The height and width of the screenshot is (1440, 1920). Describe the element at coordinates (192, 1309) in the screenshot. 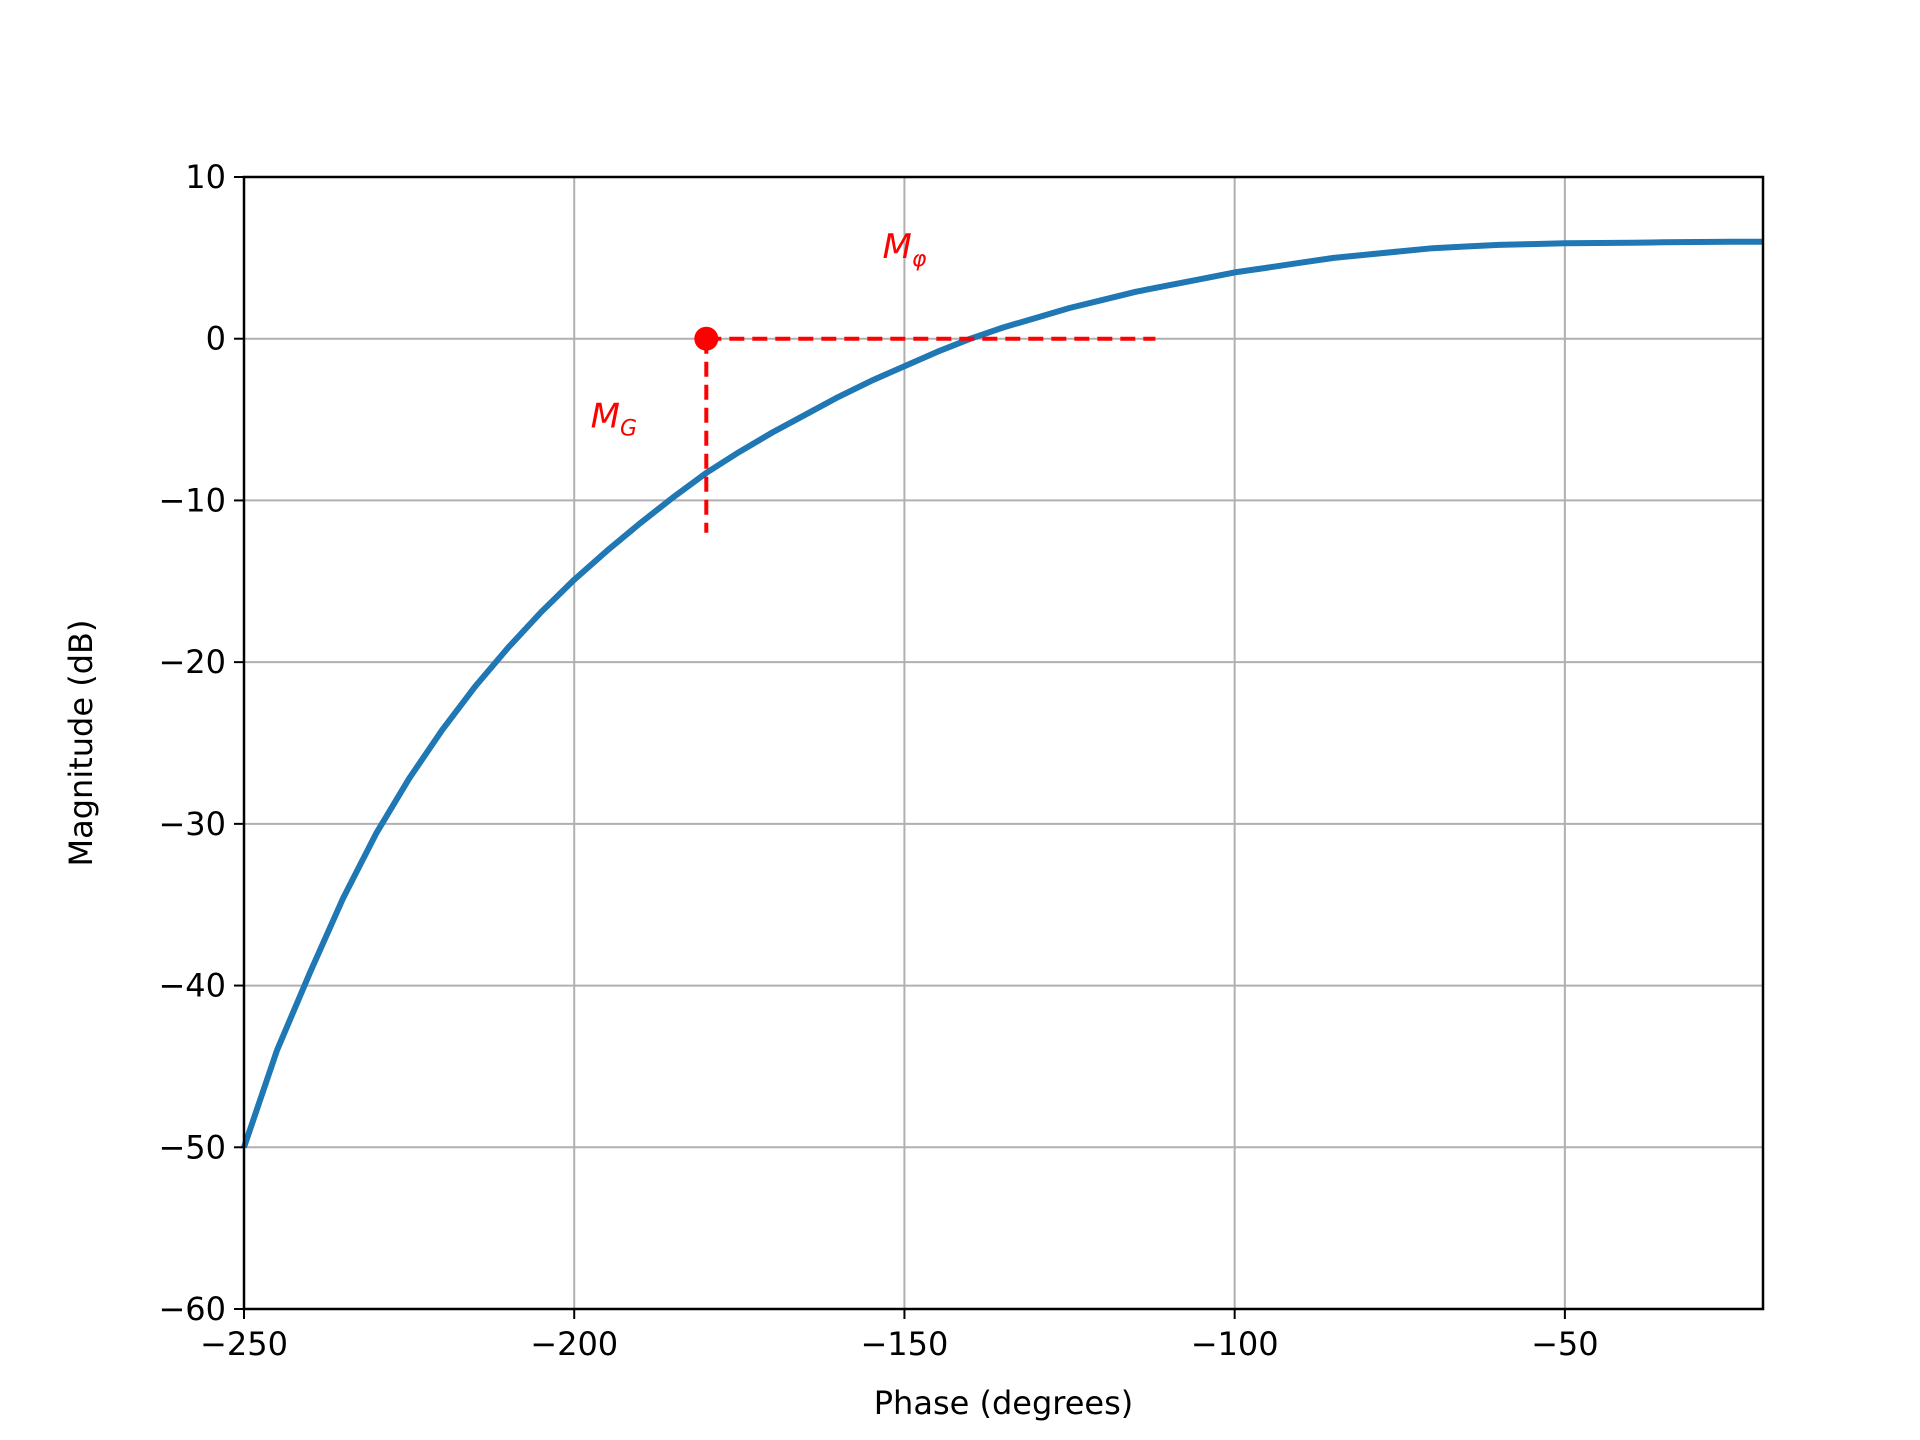

I see `y-tick-label: −60` at that location.